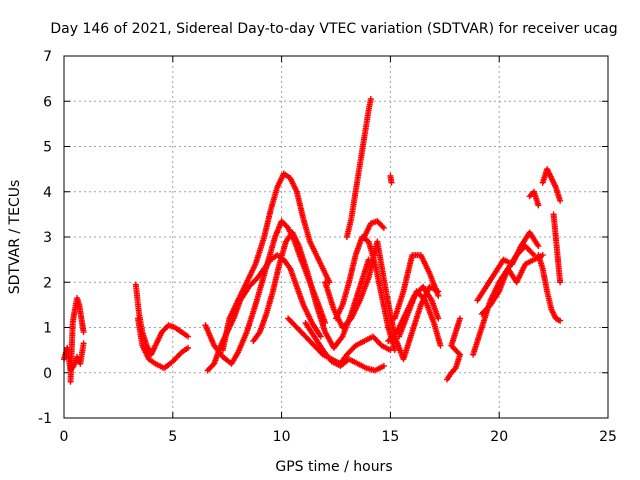  Describe the element at coordinates (282, 437) in the screenshot. I see `x-tick-label: 10` at that location.